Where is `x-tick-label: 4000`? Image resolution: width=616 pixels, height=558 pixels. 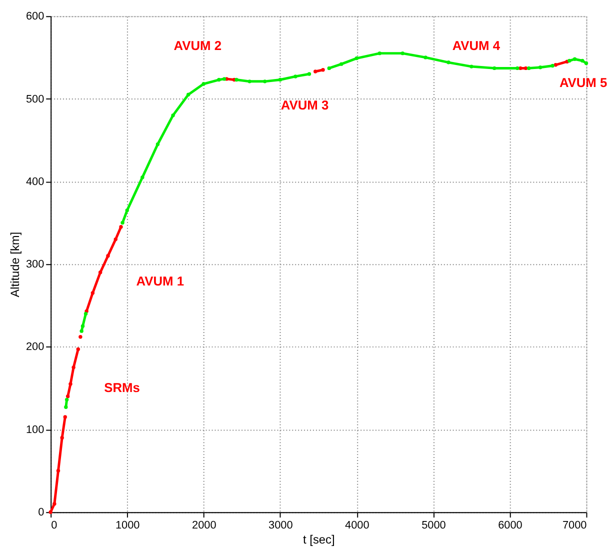 x-tick-label: 4000 is located at coordinates (357, 525).